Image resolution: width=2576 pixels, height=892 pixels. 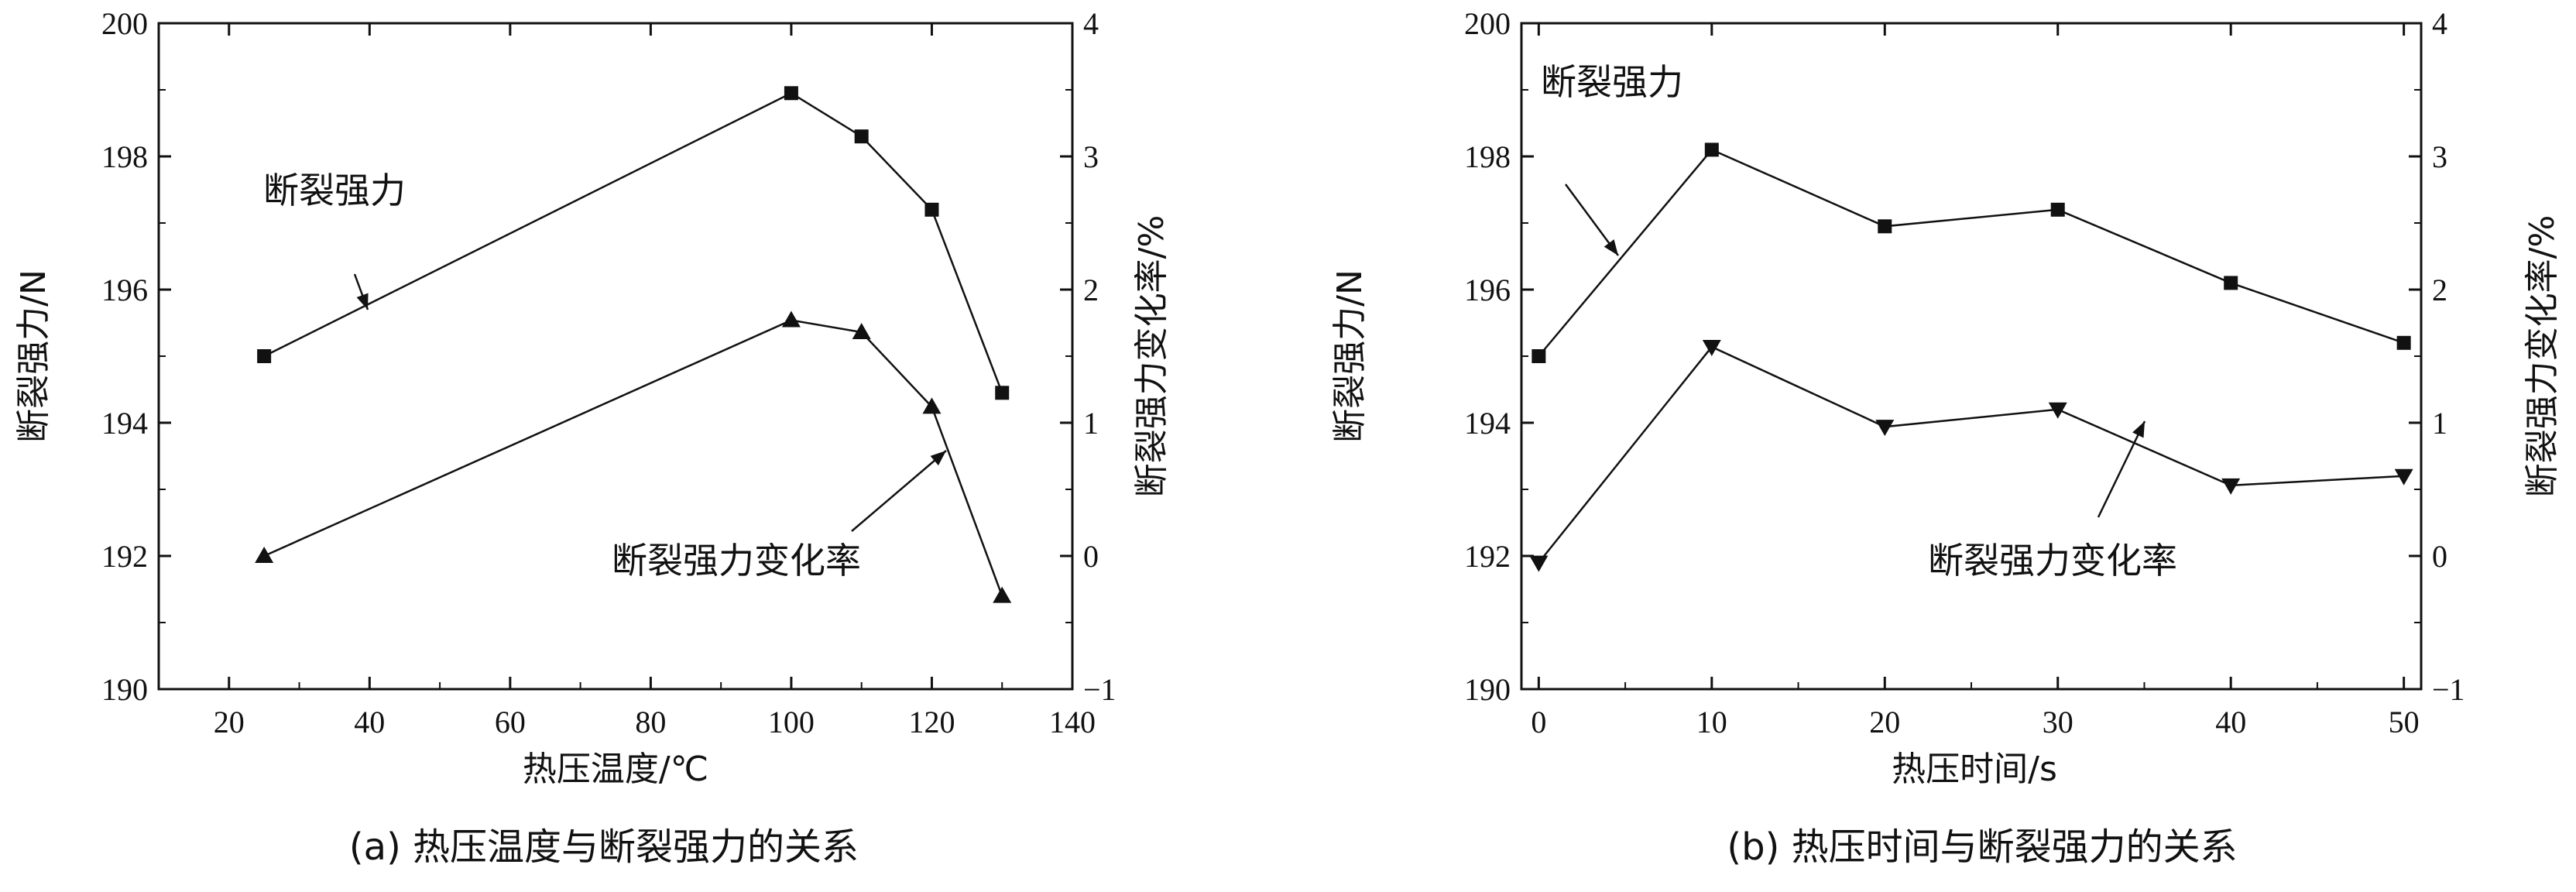 I want to click on x-axis-label: 热压时间/s, so click(x=1974, y=769).